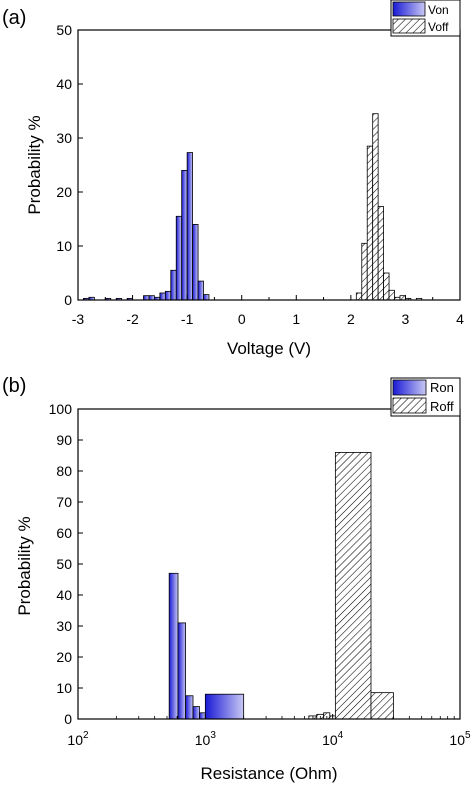 The image size is (474, 786). Describe the element at coordinates (351, 319) in the screenshot. I see `x-tick-label: 2` at that location.